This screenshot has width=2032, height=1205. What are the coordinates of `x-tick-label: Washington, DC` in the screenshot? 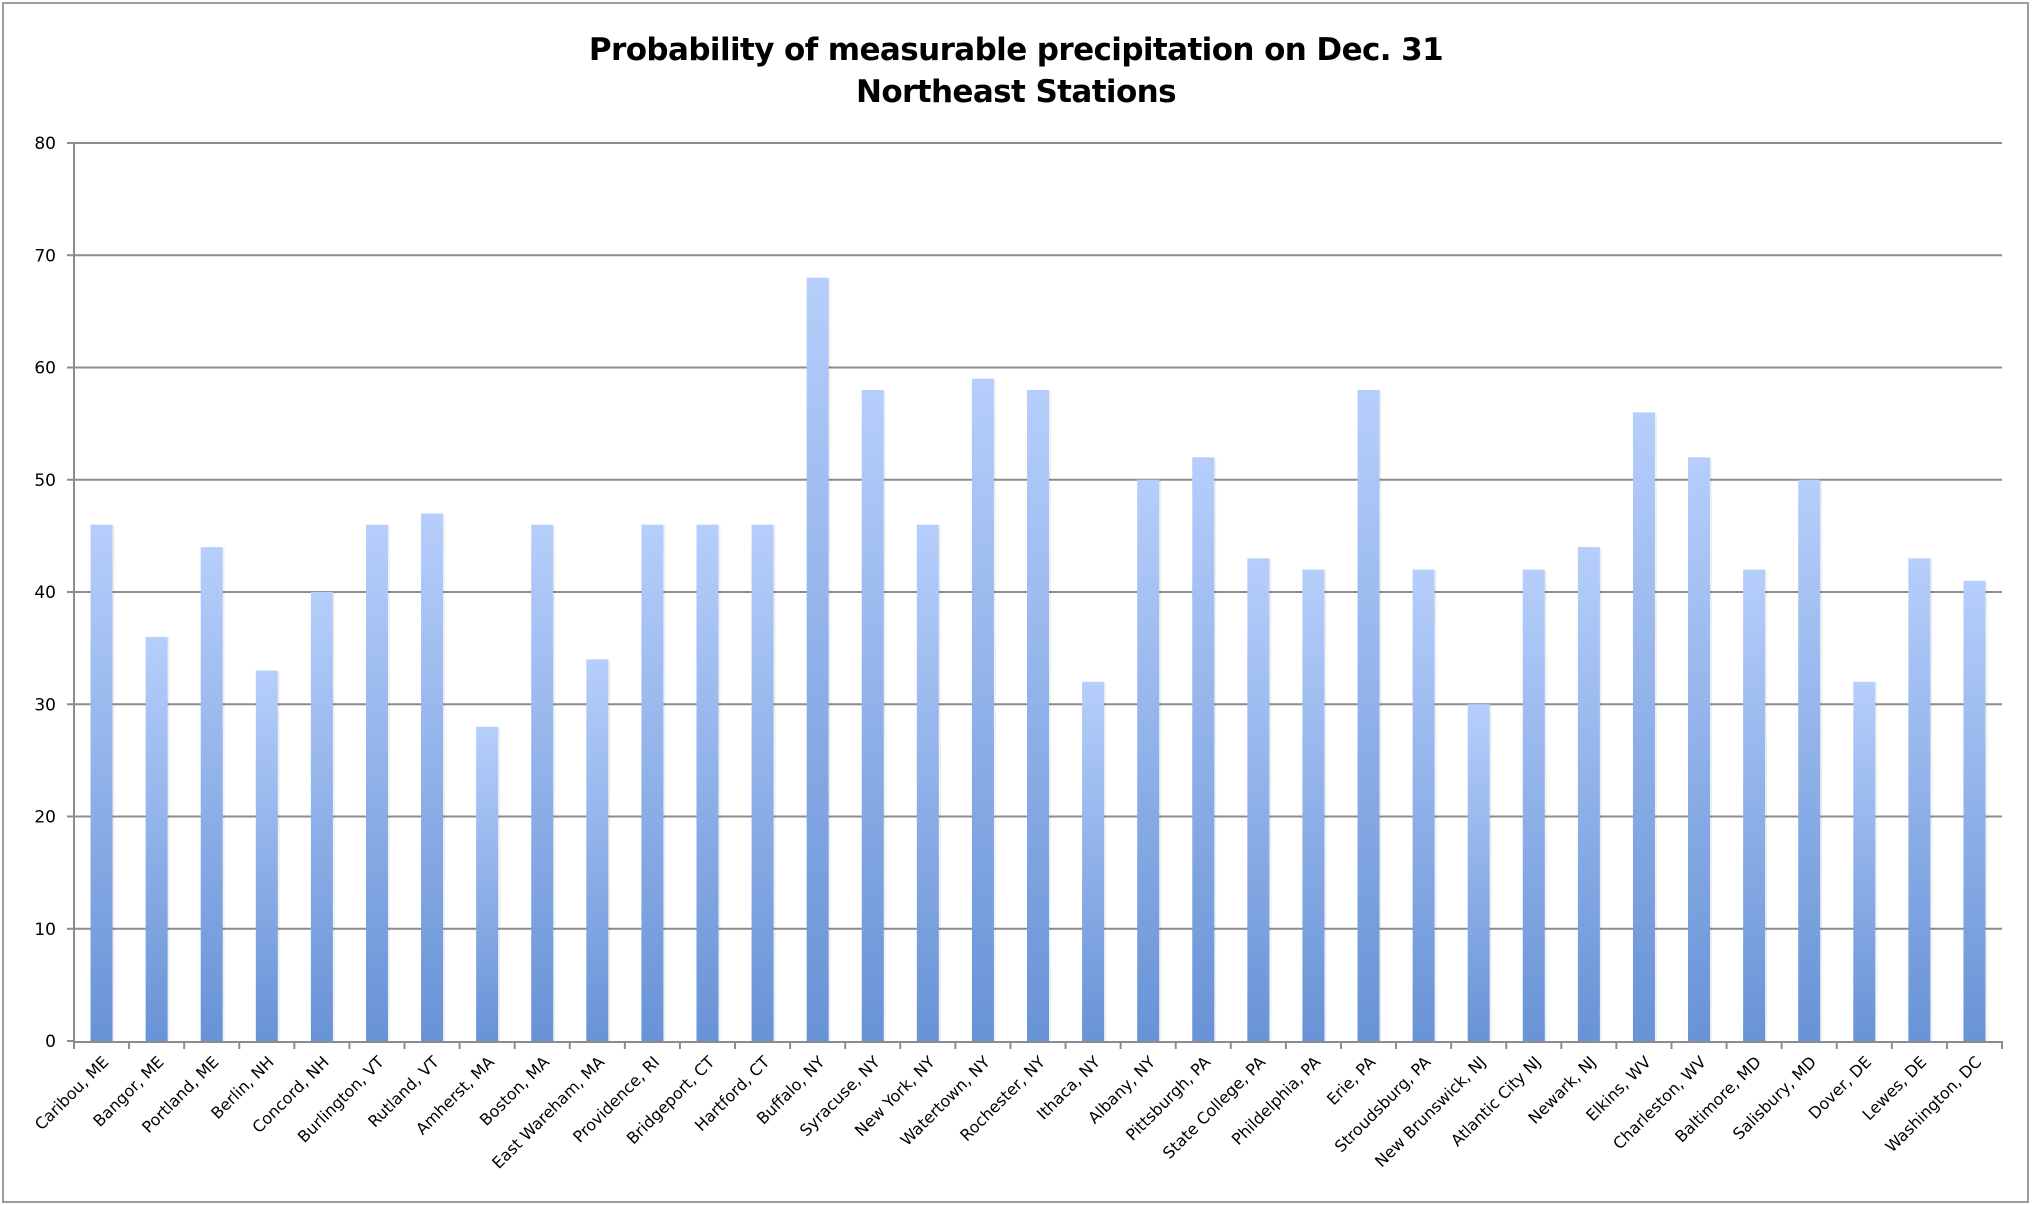 It's located at (1934, 1104).